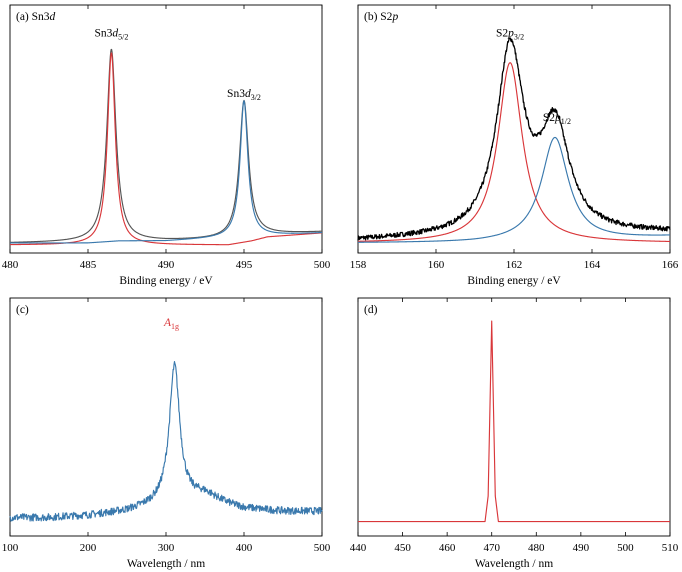  What do you see at coordinates (358, 265) in the screenshot?
I see `x-tick-label: 158` at bounding box center [358, 265].